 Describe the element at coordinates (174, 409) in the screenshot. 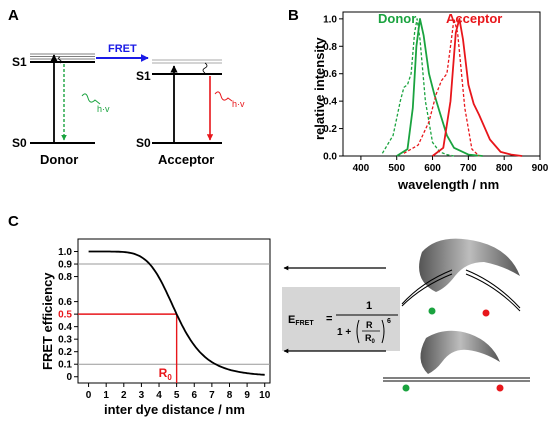

I see `efficiency-x-label: inter dye distance / nm` at that location.